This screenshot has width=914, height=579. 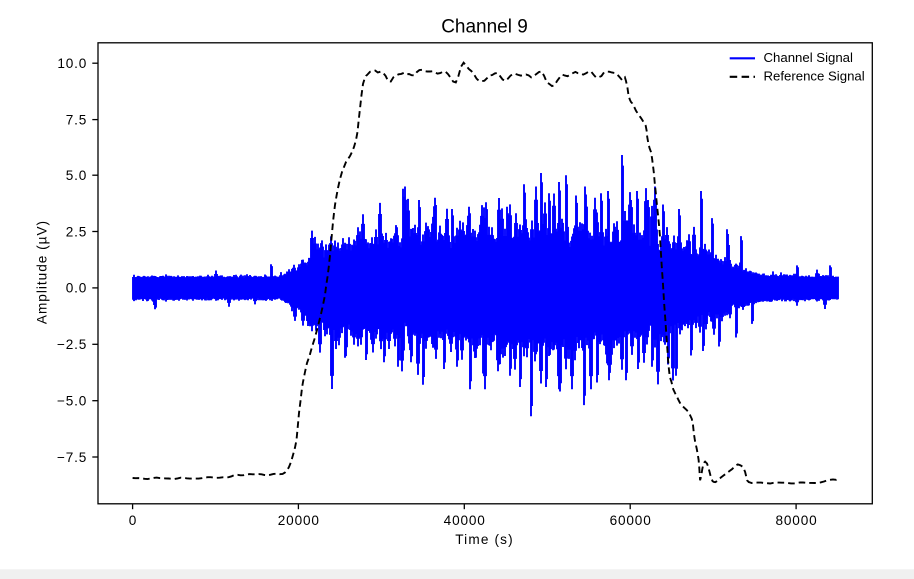 What do you see at coordinates (465, 520) in the screenshot?
I see `svg-text: 40000` at bounding box center [465, 520].